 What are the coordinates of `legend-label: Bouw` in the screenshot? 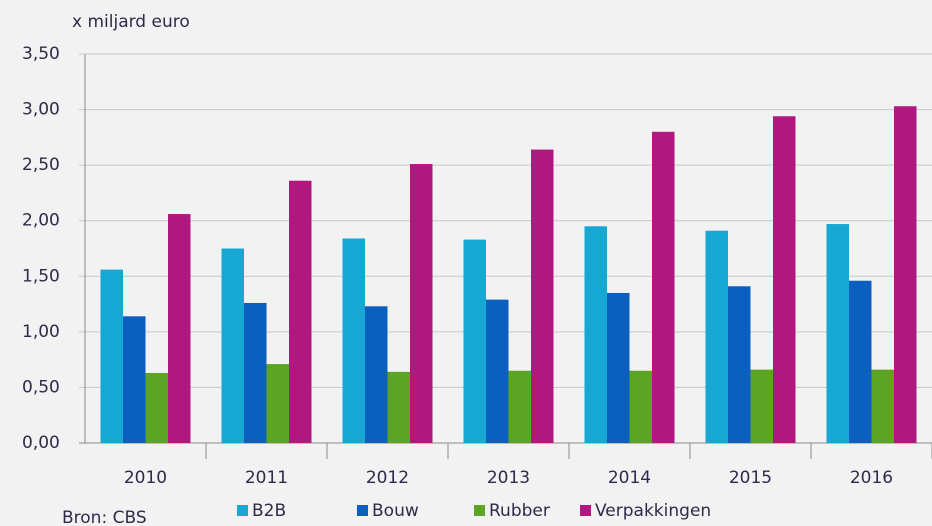 It's located at (395, 511).